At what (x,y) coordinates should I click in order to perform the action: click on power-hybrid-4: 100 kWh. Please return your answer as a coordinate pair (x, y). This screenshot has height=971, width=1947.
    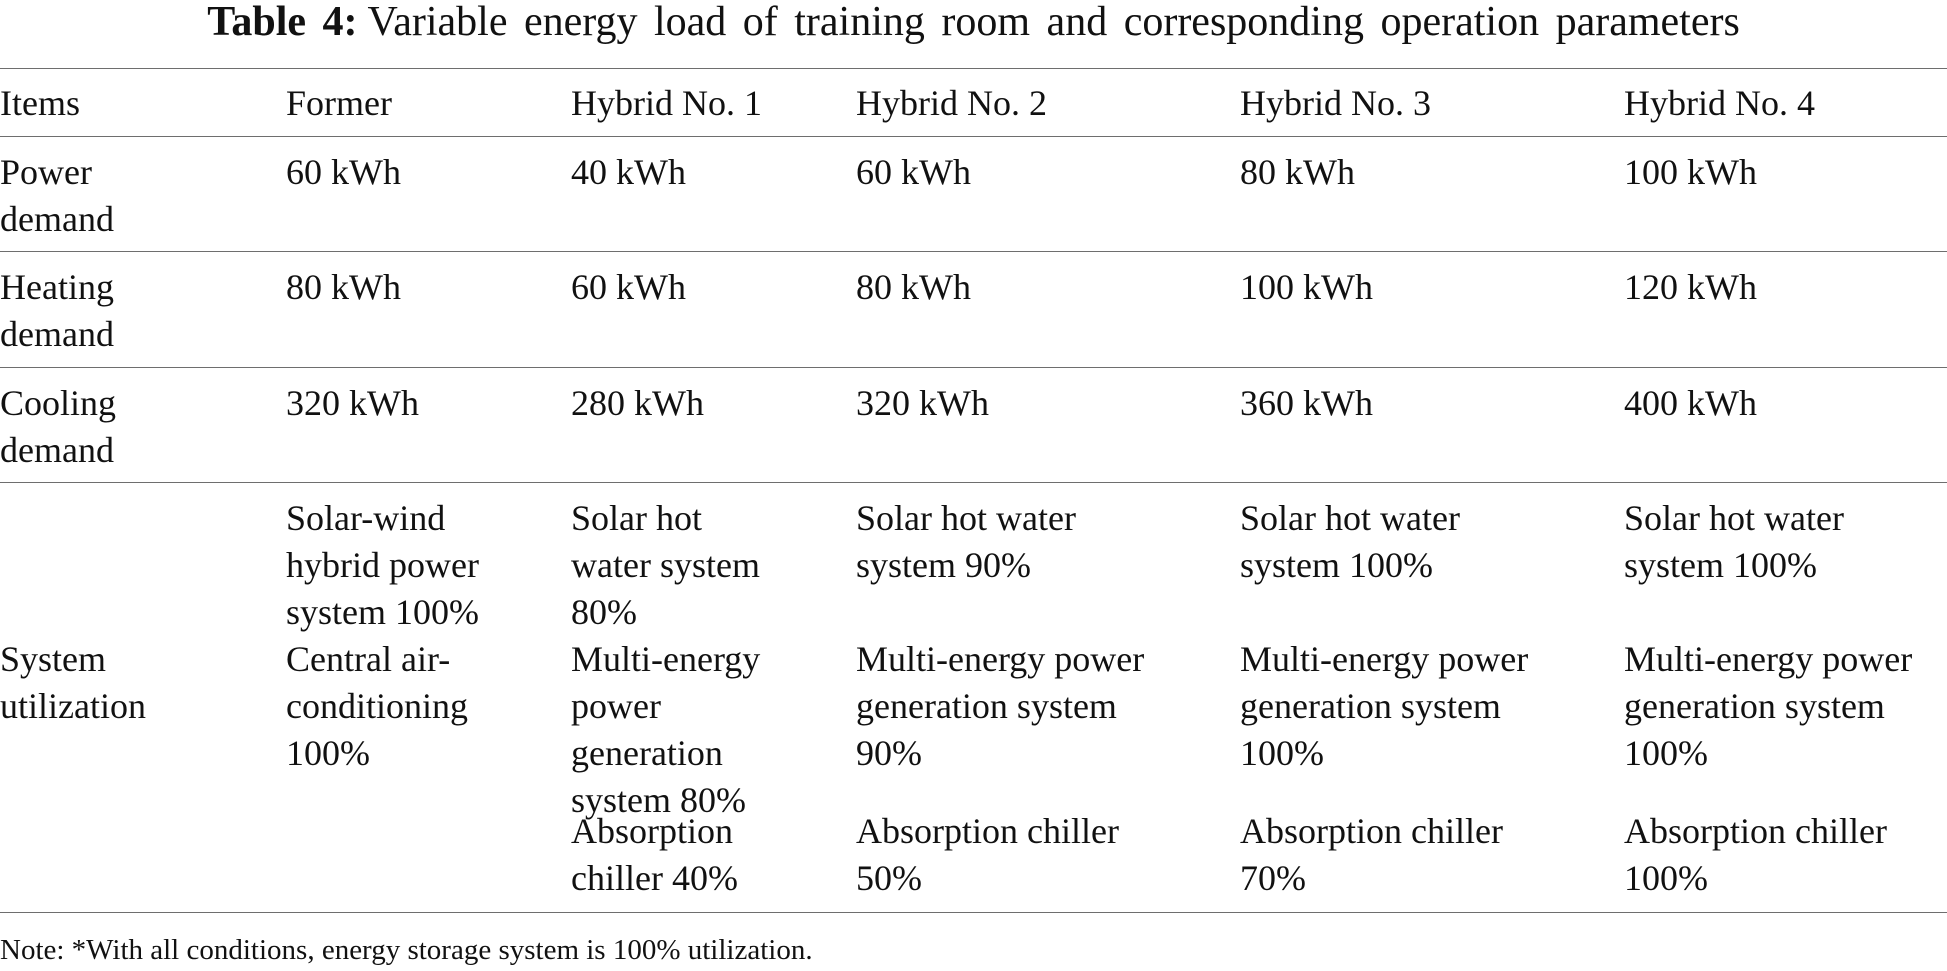
    Looking at the image, I should click on (1690, 172).